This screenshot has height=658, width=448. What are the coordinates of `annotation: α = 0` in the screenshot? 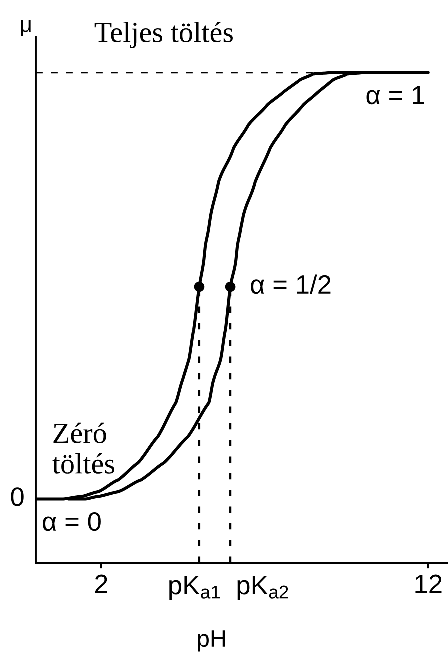 It's located at (72, 522).